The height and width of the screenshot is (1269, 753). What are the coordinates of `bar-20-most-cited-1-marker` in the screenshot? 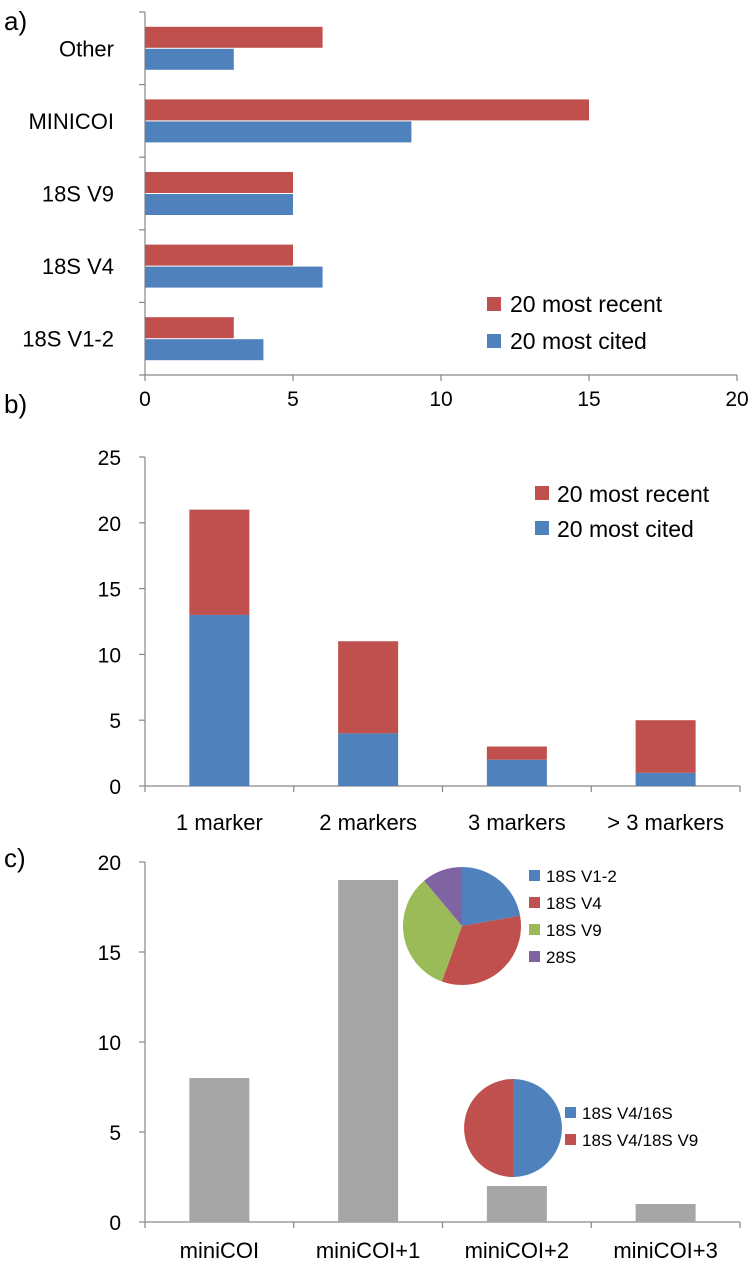 It's located at (219, 700).